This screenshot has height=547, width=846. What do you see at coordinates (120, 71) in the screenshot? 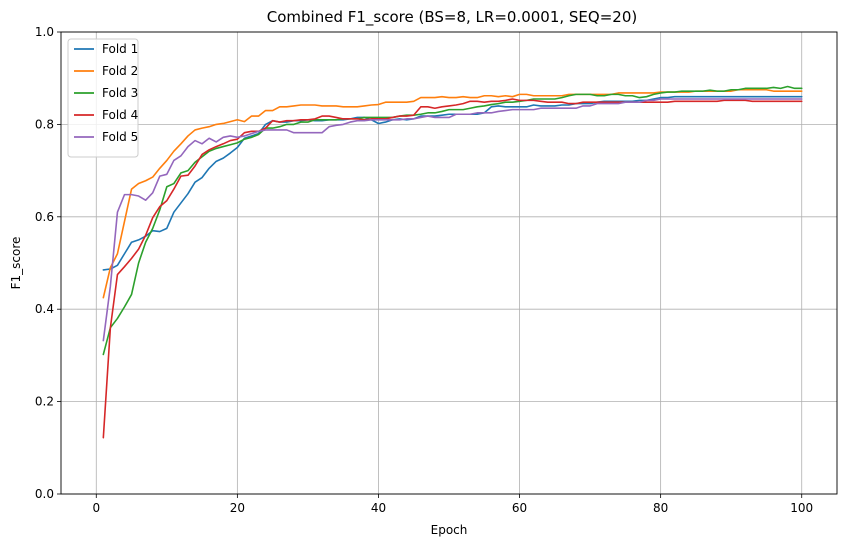
I see `legend-label-fold-2: Fold 2` at bounding box center [120, 71].